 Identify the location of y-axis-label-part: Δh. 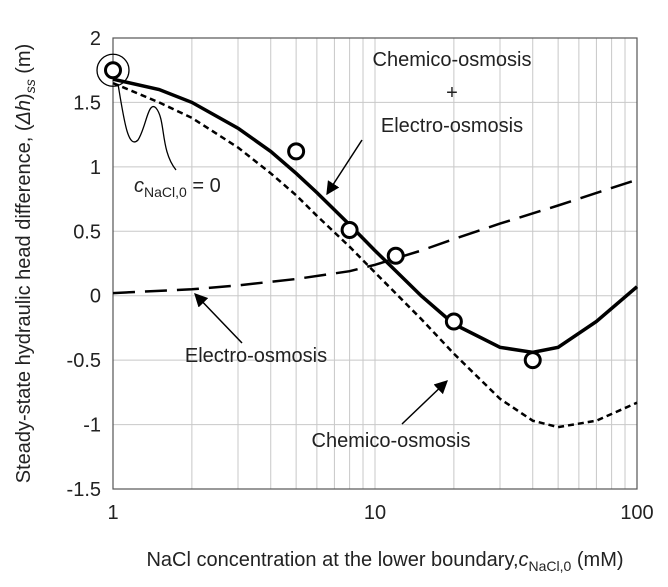
(24, 113).